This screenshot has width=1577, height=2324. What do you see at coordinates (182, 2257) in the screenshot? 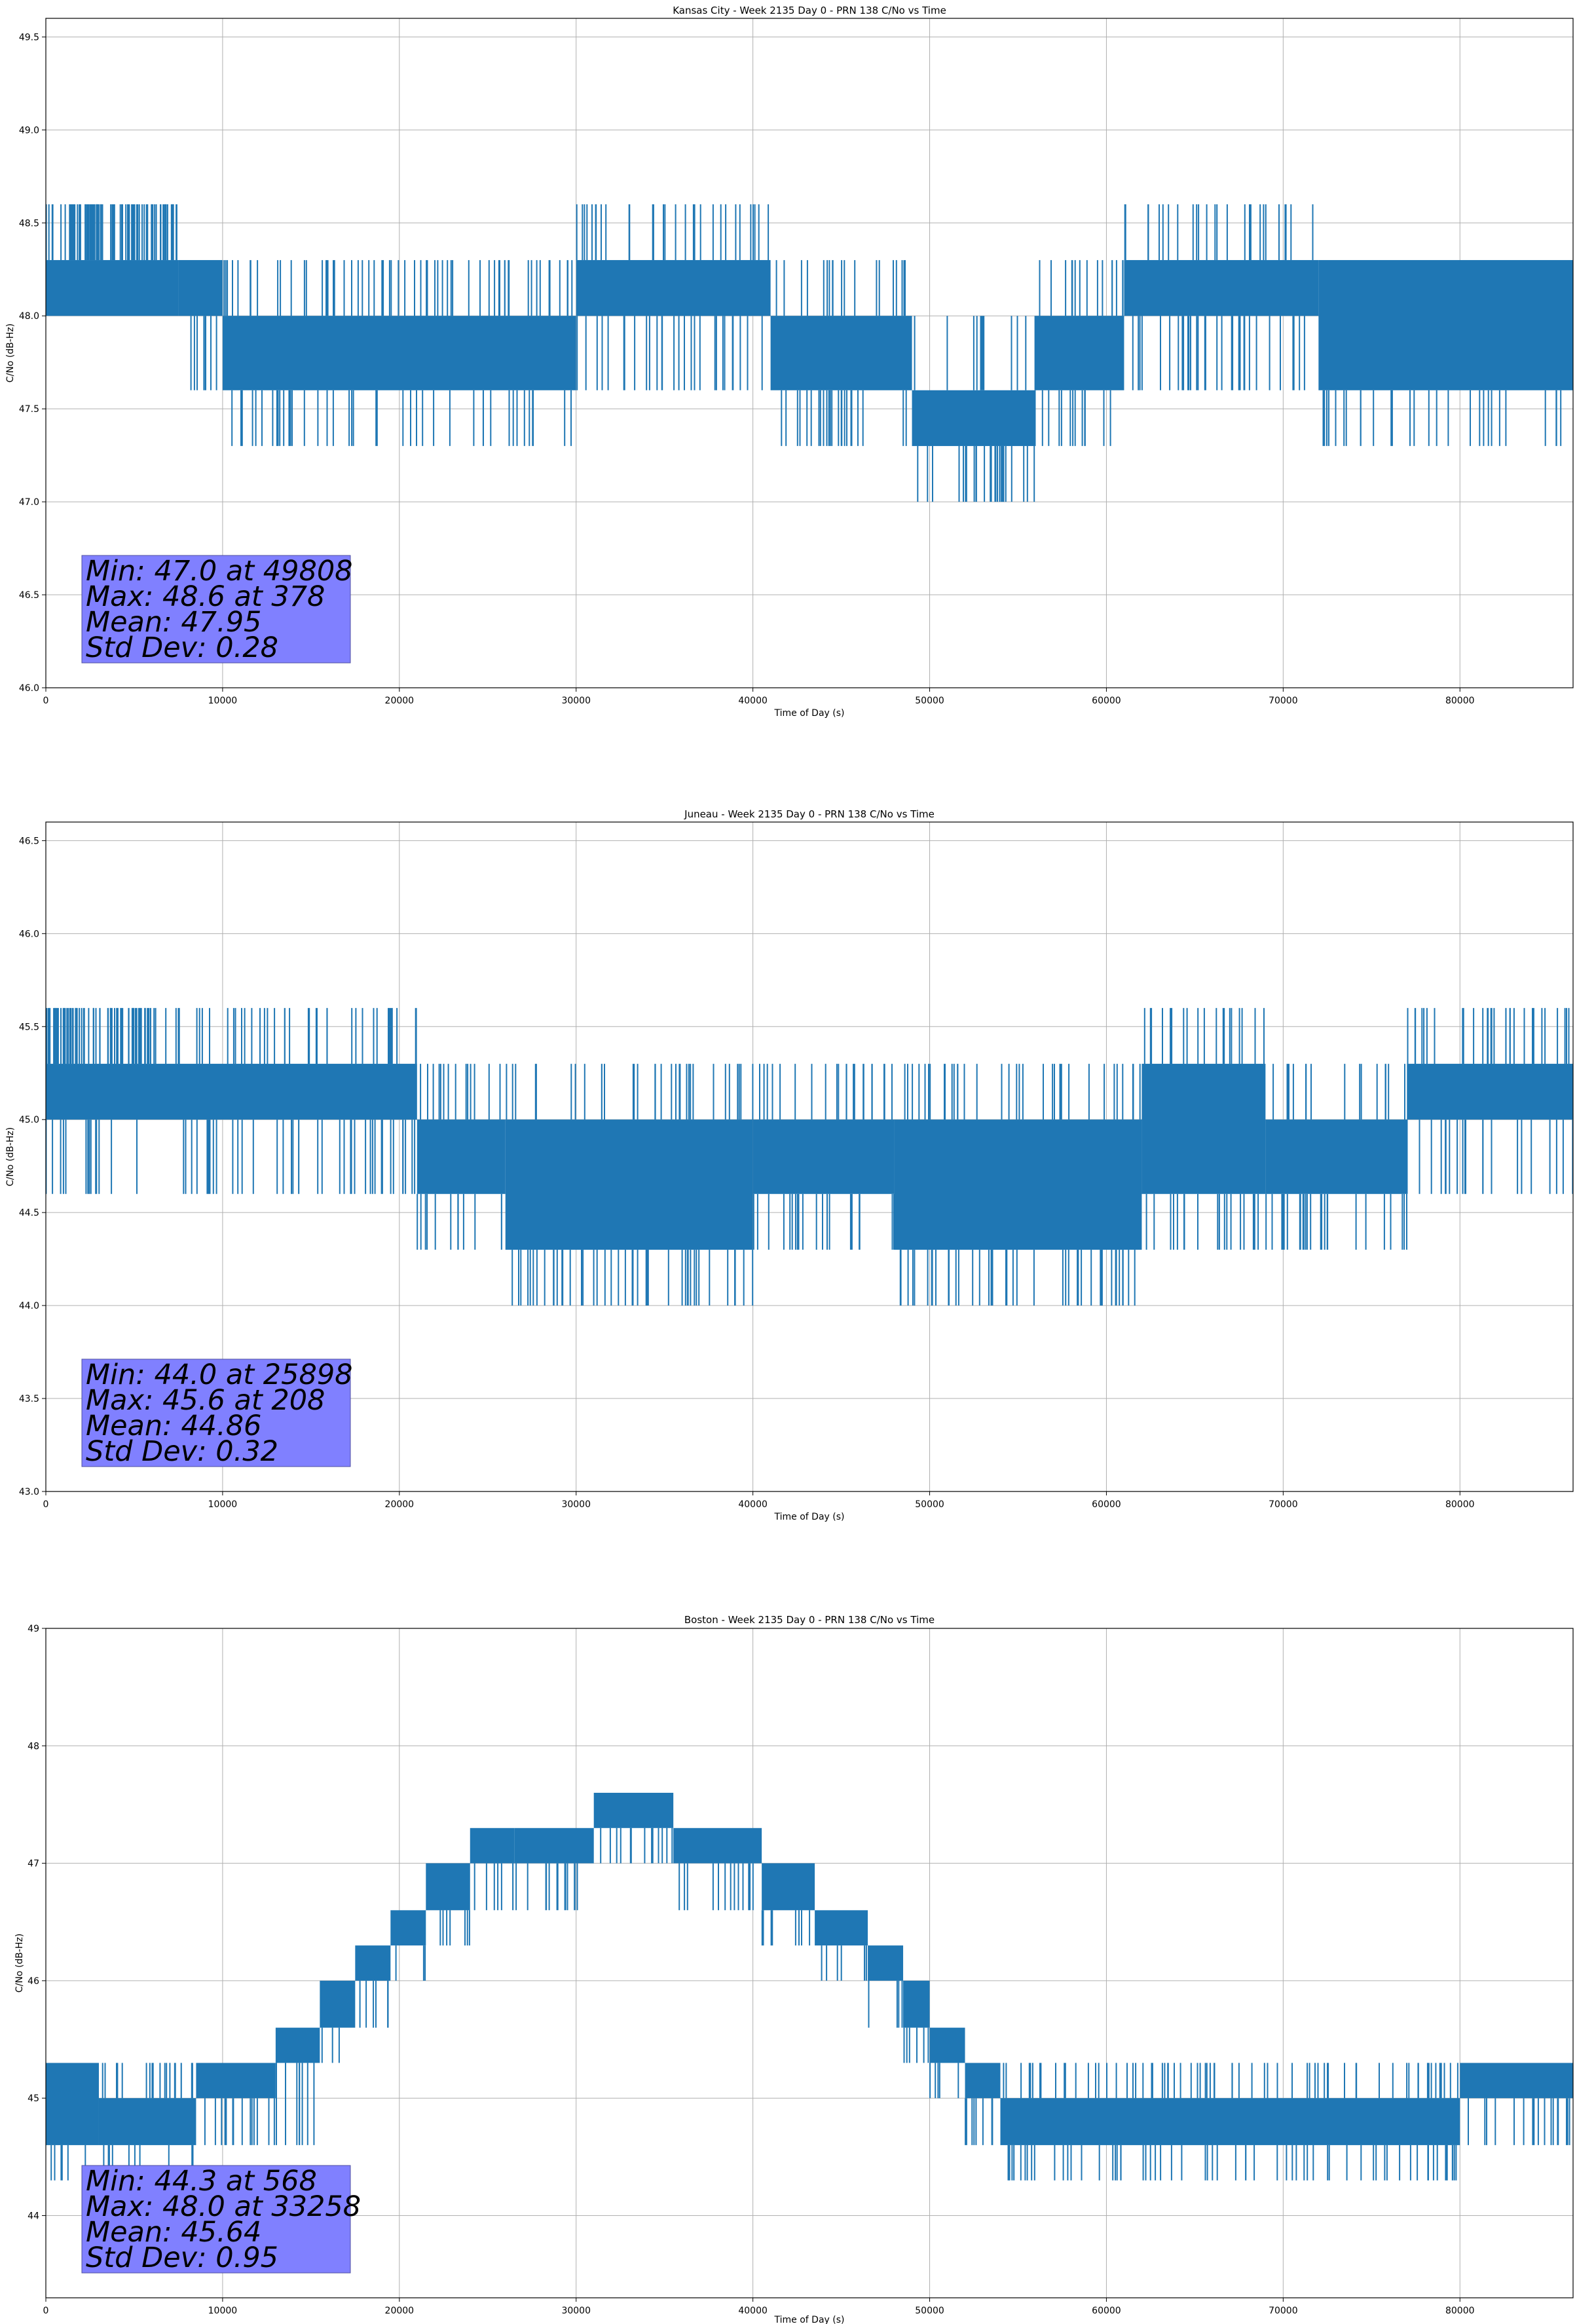
I see `stats-std-dev: Std Dev: 0.95` at bounding box center [182, 2257].